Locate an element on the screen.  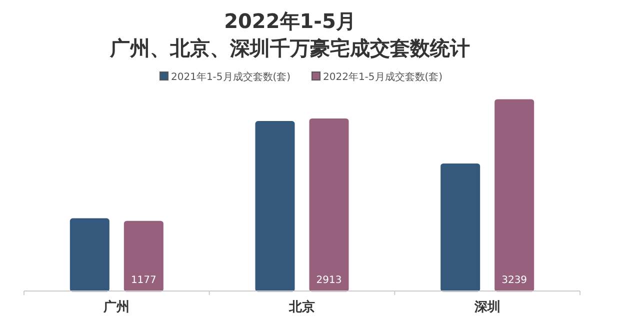
legend-label: 2022年1-5月成交套数(套) is located at coordinates (383, 77).